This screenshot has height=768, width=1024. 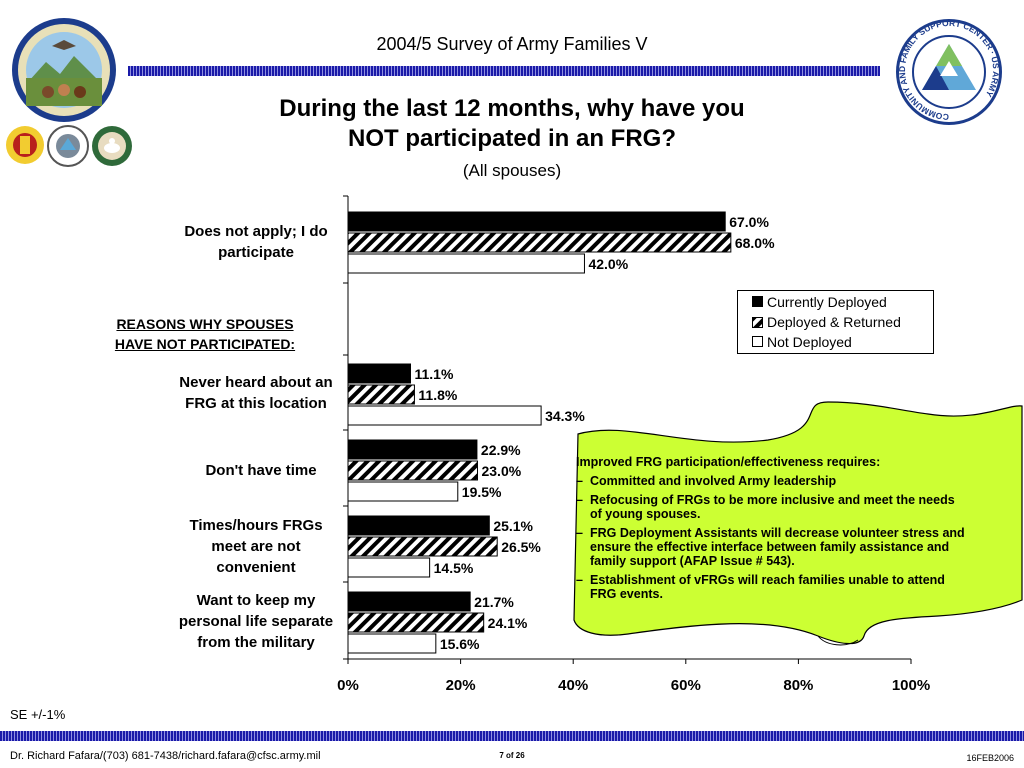 What do you see at coordinates (608, 264) in the screenshot?
I see `bar-value-label: 42.0%` at bounding box center [608, 264].